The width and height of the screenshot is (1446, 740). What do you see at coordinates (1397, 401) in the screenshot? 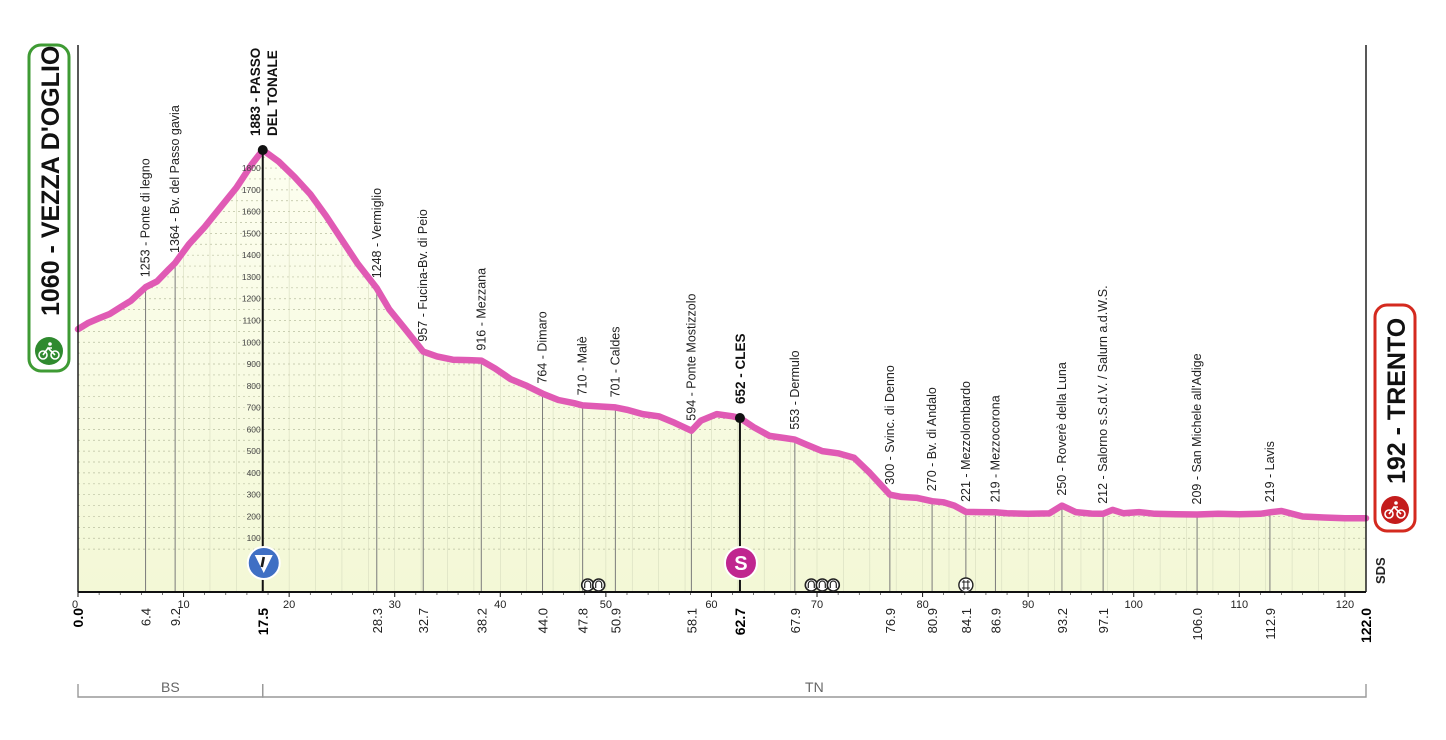
I see `finish-label: 192 - TRENTO` at bounding box center [1397, 401].